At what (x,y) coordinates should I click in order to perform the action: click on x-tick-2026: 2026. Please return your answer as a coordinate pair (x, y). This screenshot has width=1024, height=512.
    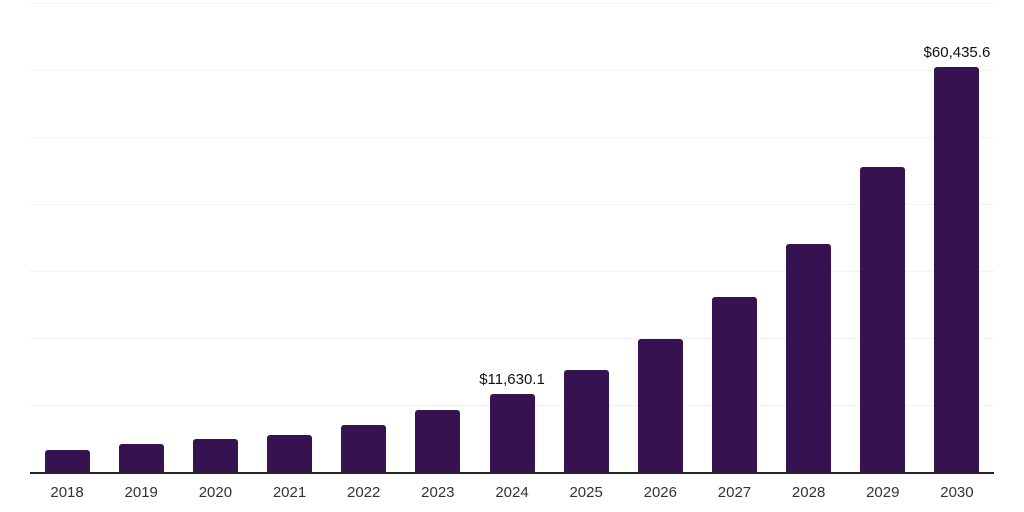
    Looking at the image, I should click on (660, 492).